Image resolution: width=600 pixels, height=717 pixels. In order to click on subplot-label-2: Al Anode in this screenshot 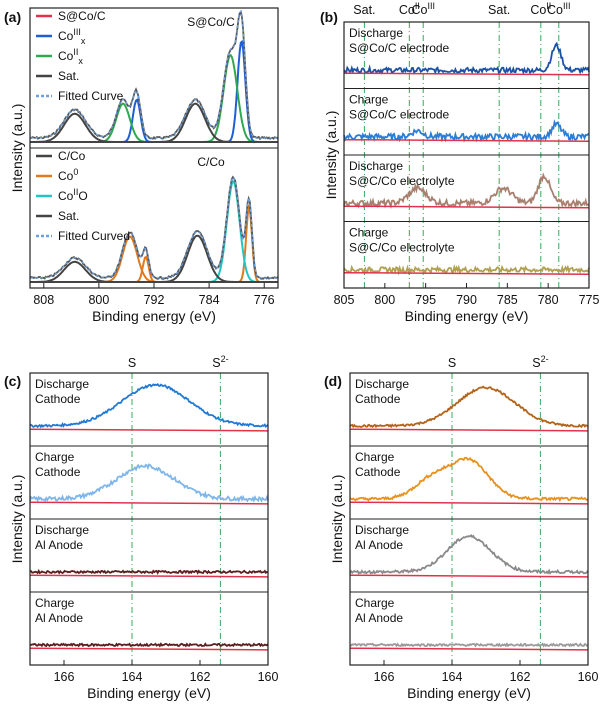, I will do `click(59, 618)`.